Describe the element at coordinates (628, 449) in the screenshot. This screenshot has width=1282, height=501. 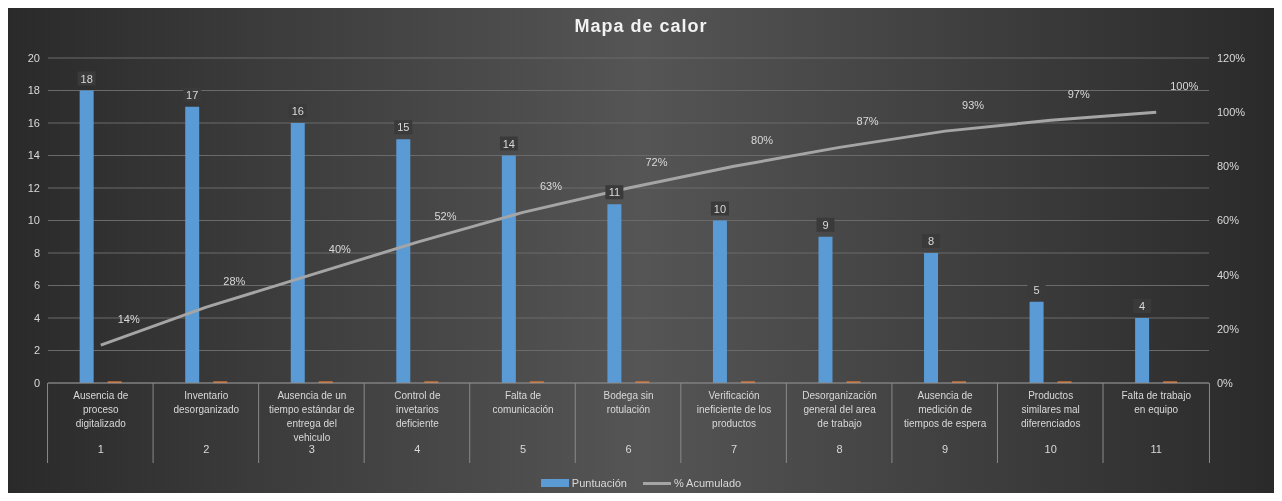
I see `text: 6` at that location.